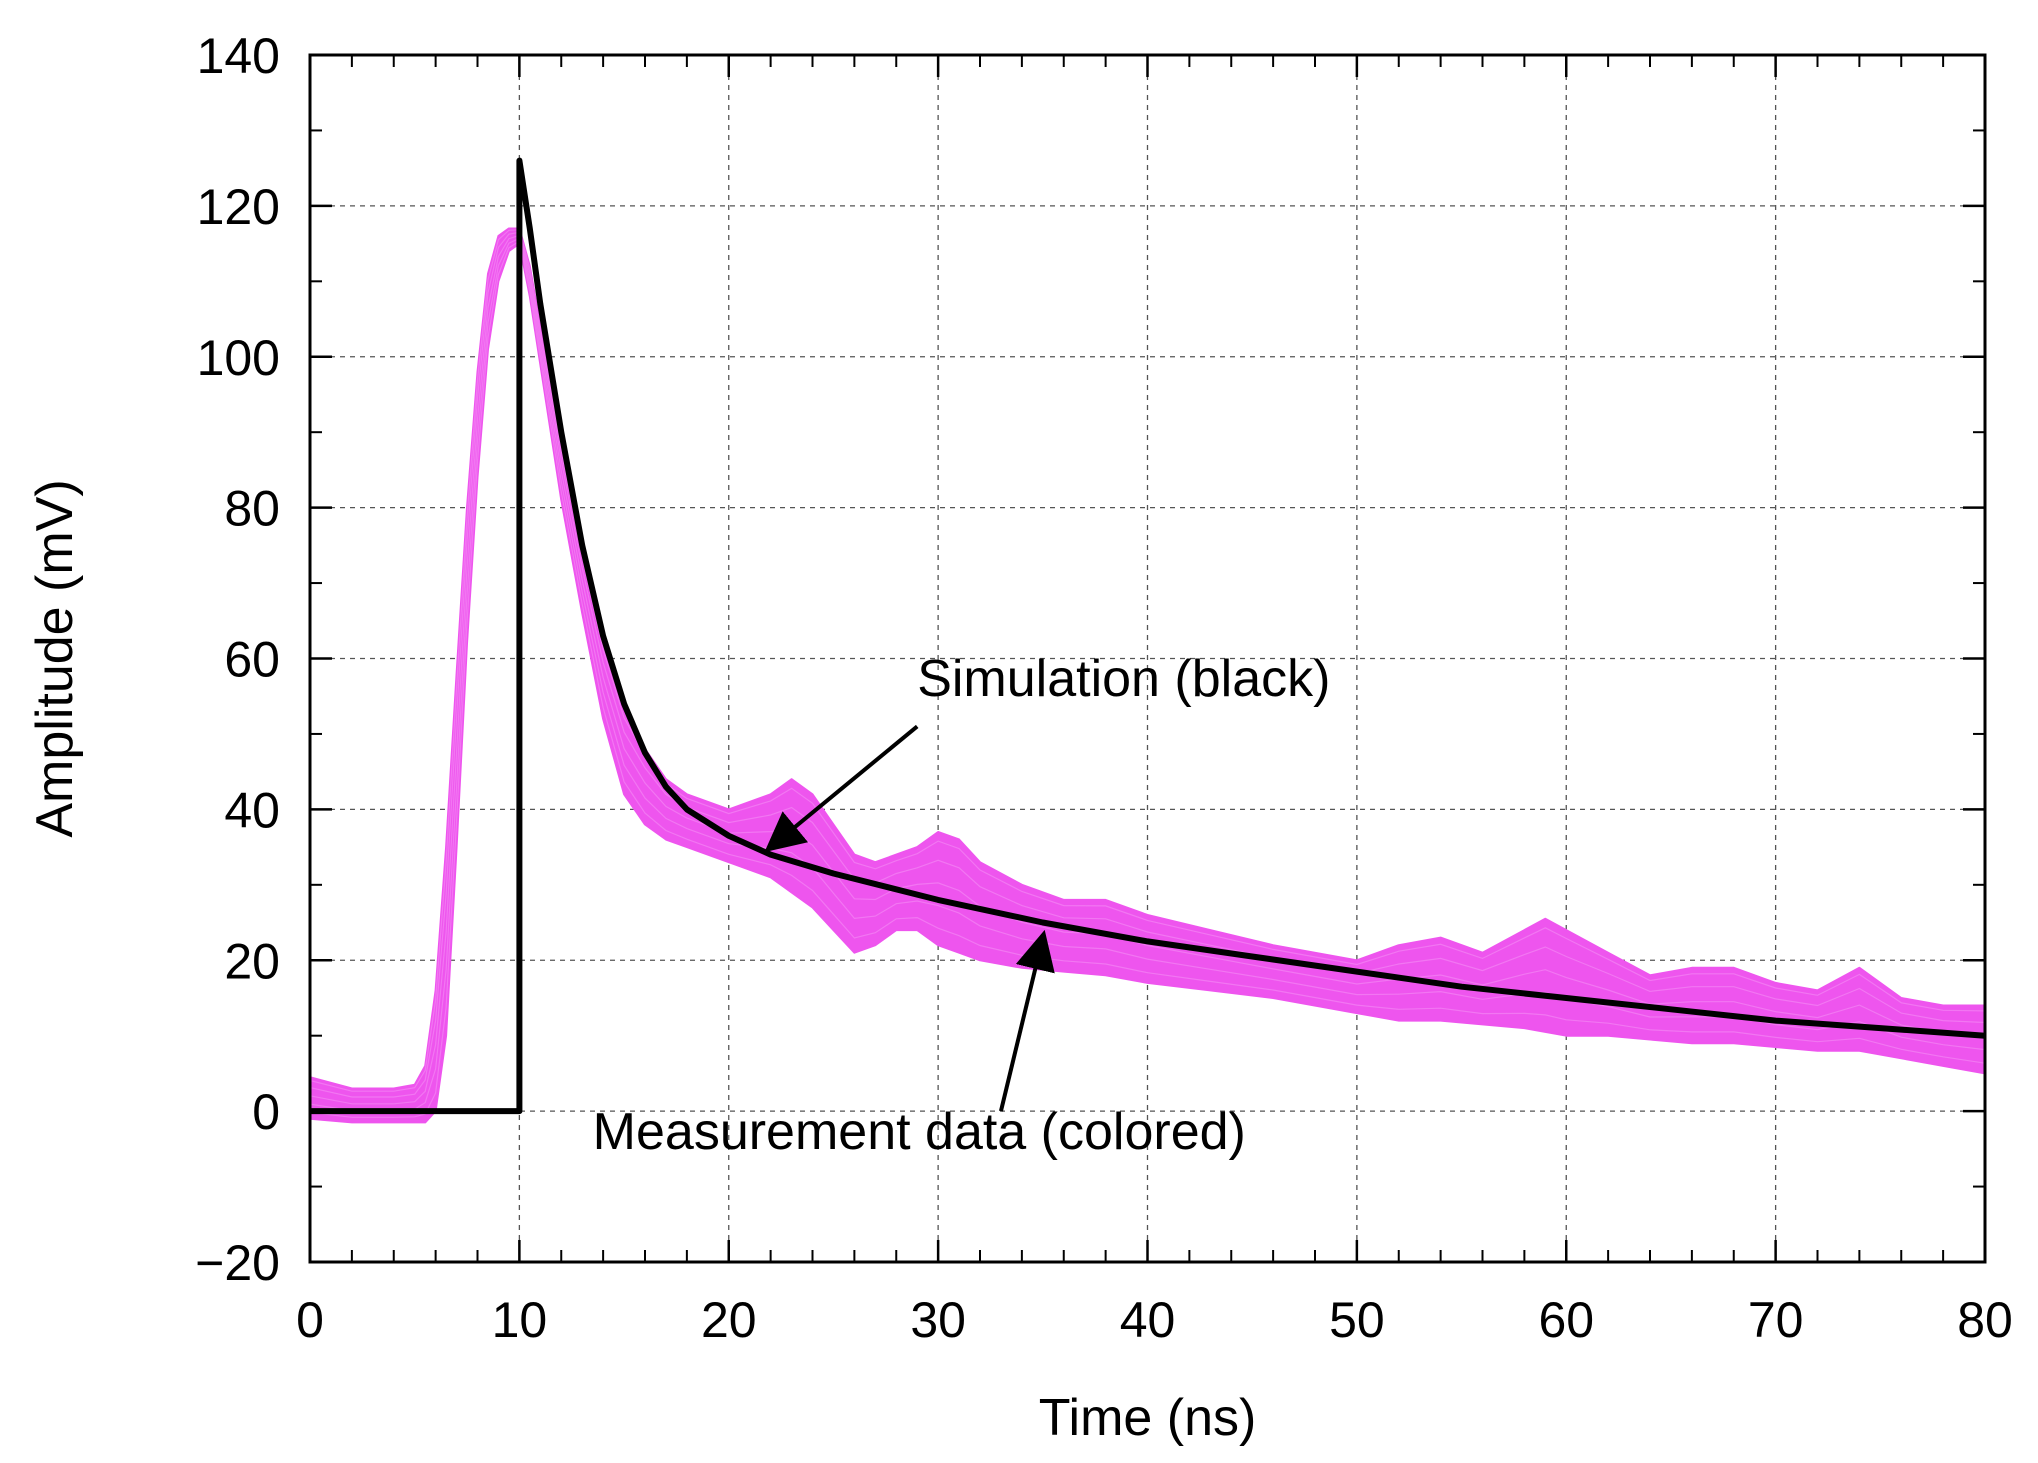  I want to click on x-tick-label: 80, so click(1985, 1320).